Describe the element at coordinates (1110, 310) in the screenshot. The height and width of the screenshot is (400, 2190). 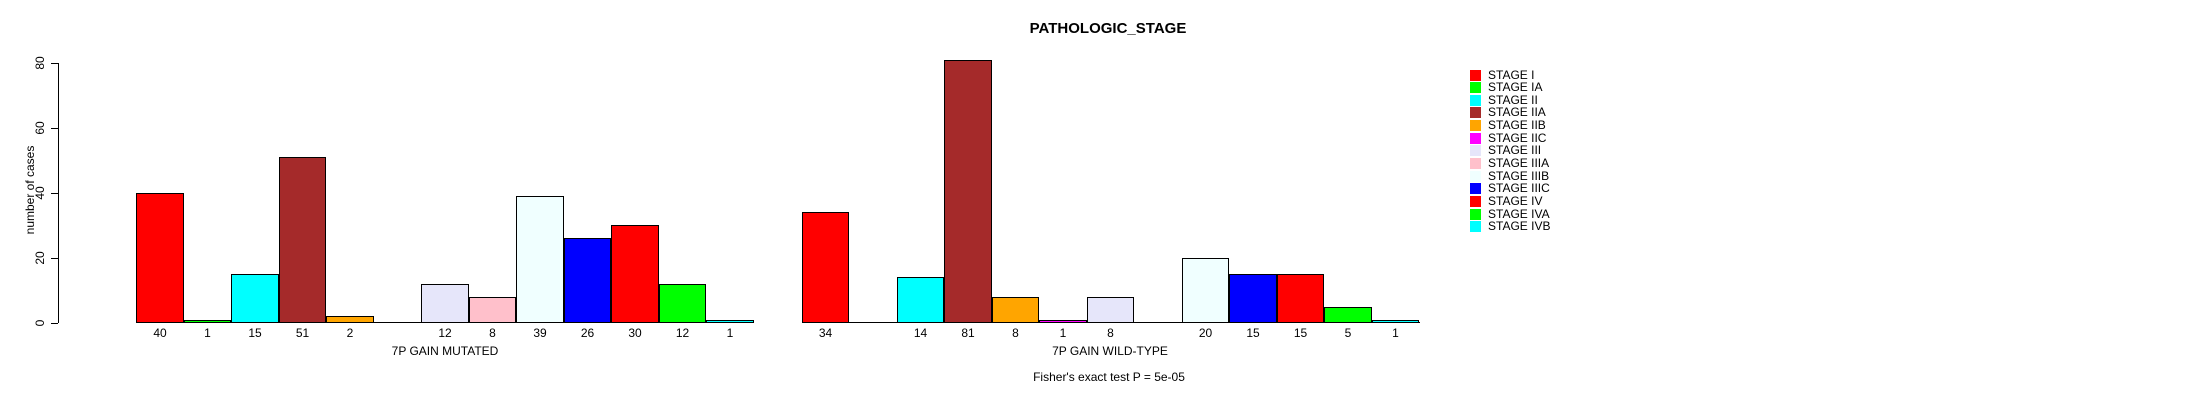
I see `bar-stage-iii-g1` at that location.